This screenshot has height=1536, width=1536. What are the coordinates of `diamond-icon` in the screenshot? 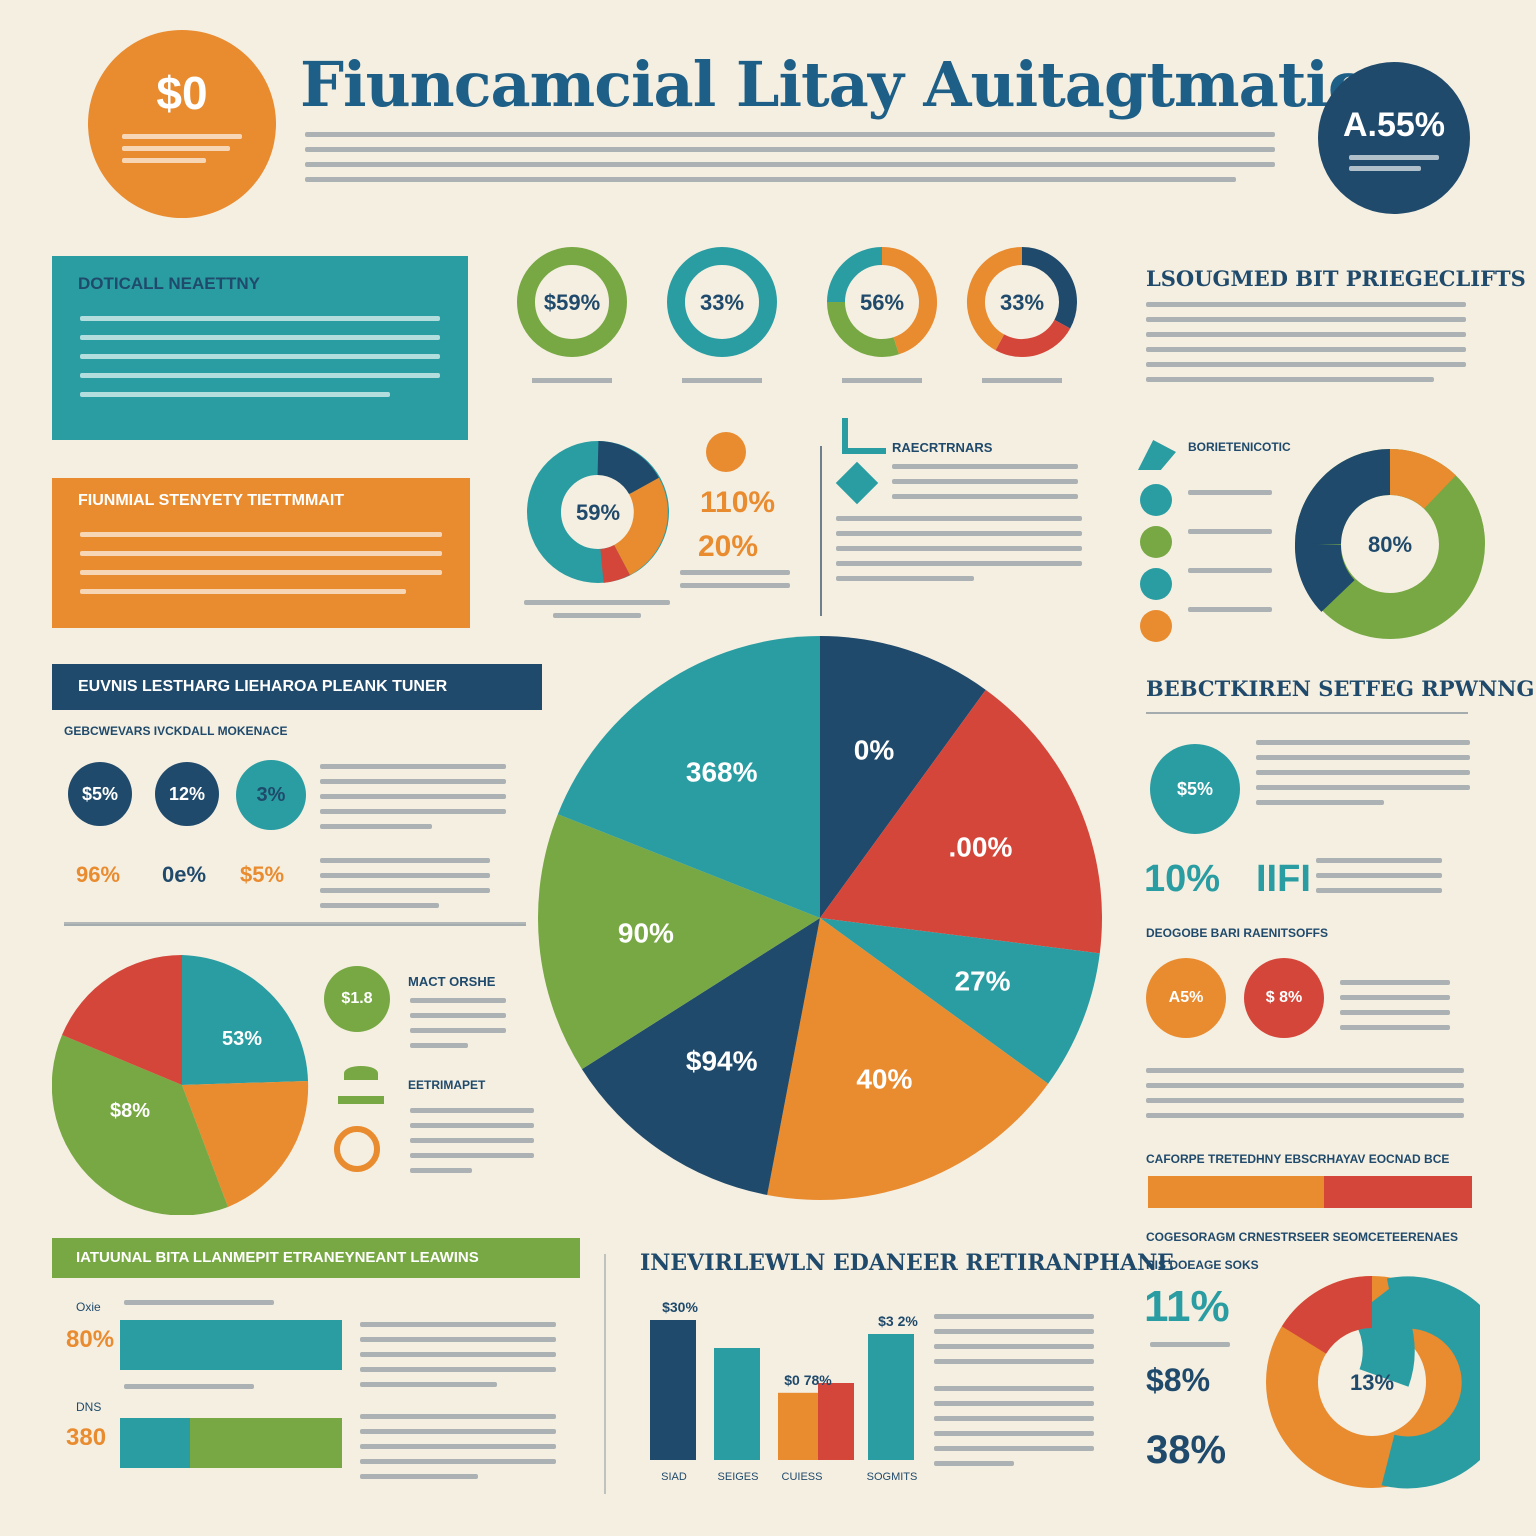 It's located at (857, 483).